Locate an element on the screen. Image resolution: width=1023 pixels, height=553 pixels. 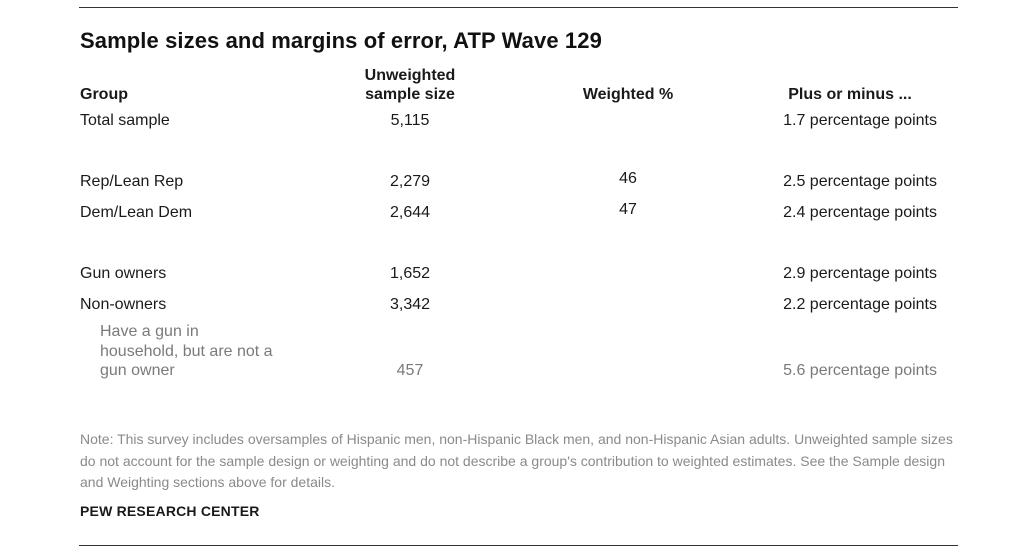
row-subgroup-label-line1: Have a gun in is located at coordinates (149, 331).